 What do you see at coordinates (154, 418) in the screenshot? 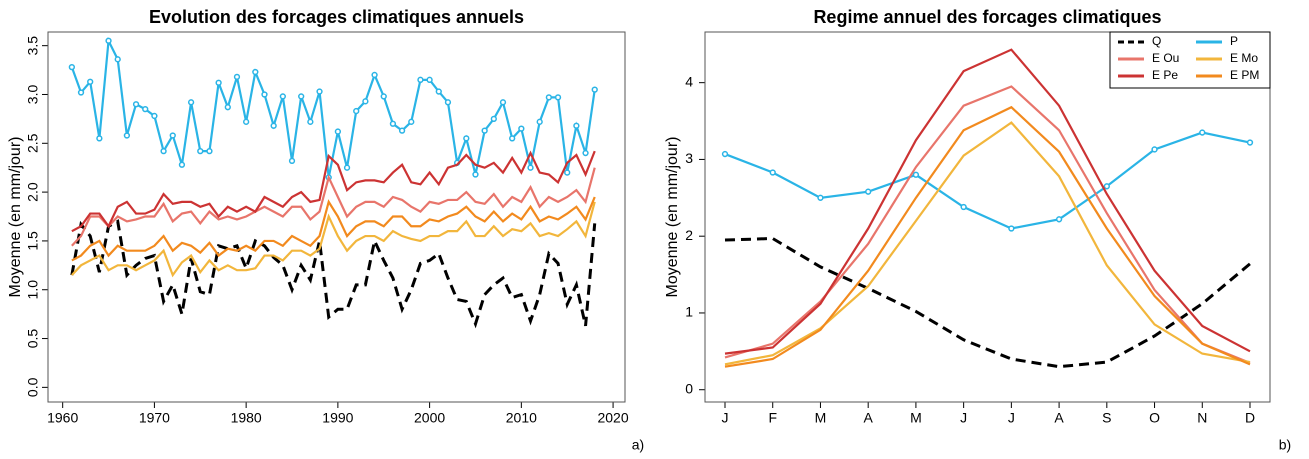
I see `x-tick-label: 1970` at bounding box center [154, 418].